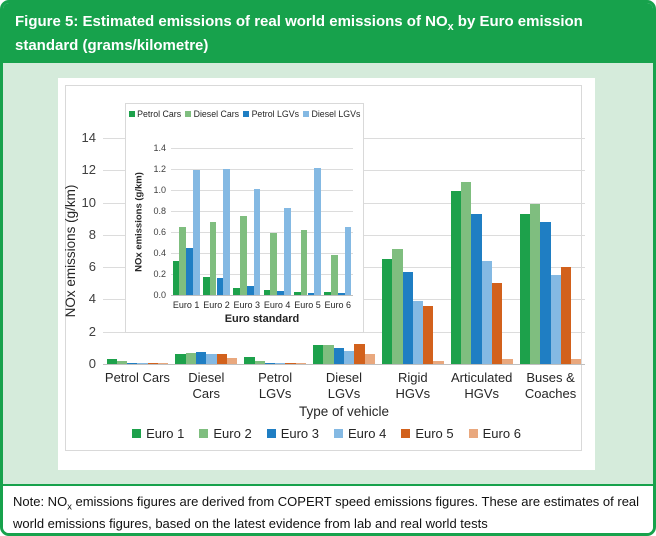  Describe the element at coordinates (566, 315) in the screenshot. I see `bar-euro-5-buses-coaches` at that location.